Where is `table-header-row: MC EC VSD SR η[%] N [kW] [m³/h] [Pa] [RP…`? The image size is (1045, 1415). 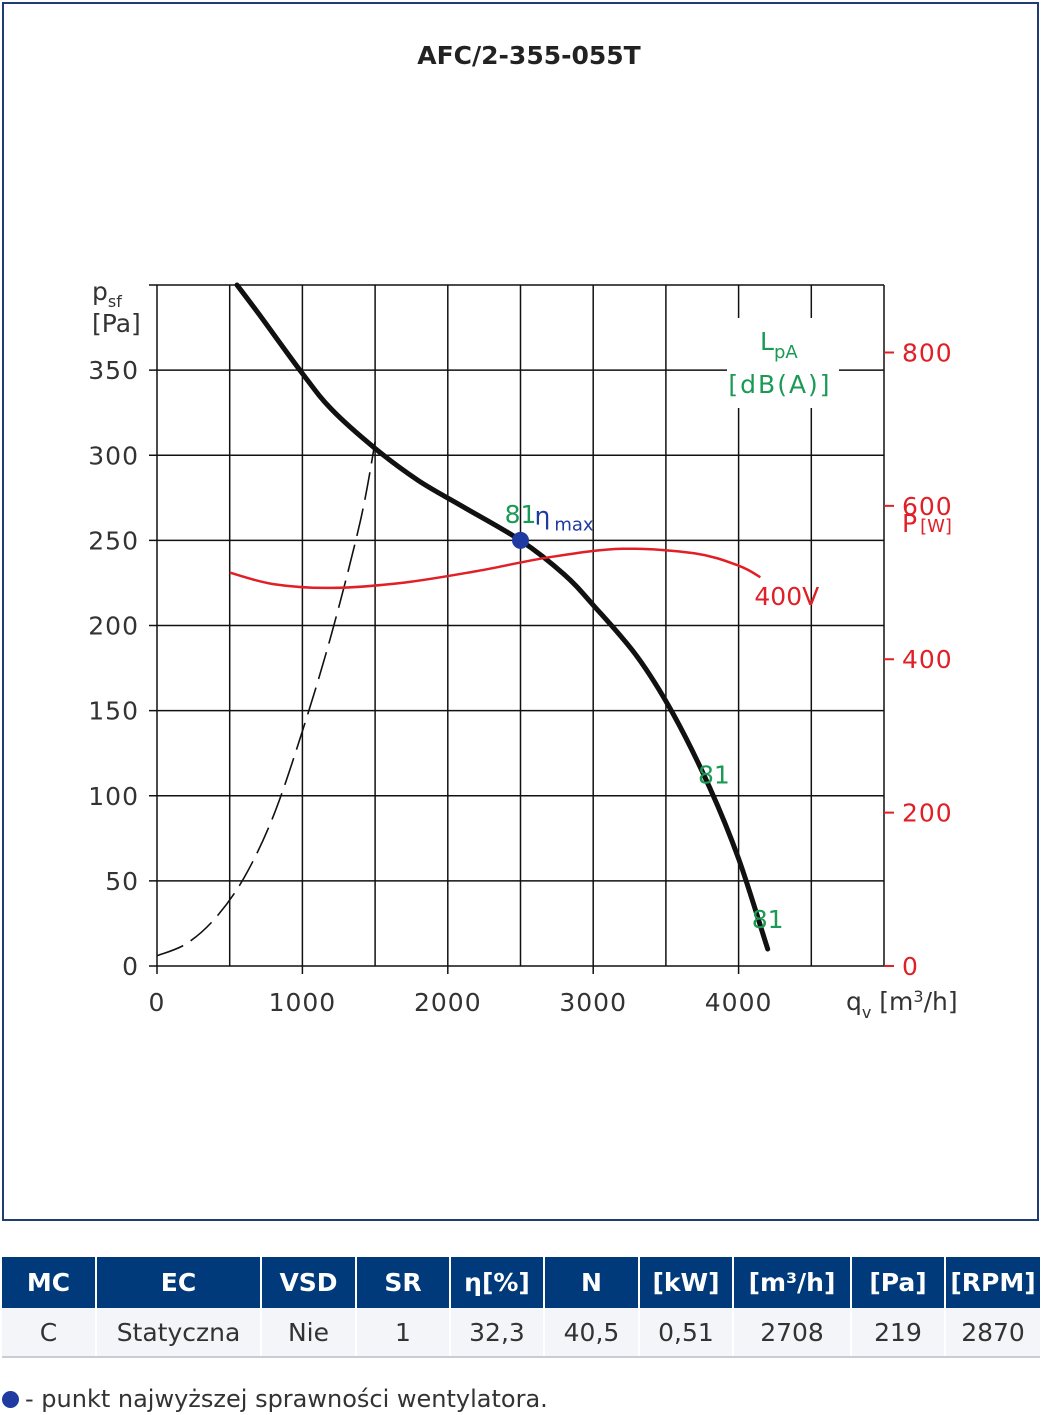 table-header-row: MC EC VSD SR η[%] N [kW] [m³/h] [Pa] [RP… is located at coordinates (521, 1282).